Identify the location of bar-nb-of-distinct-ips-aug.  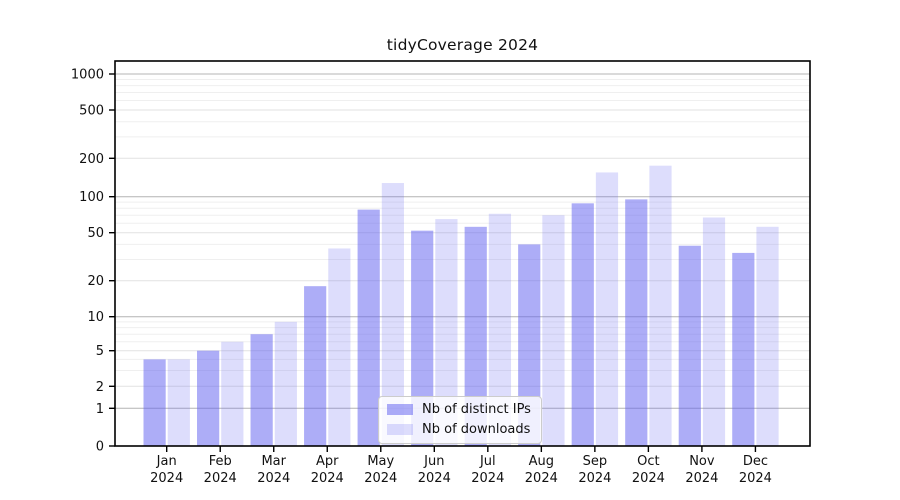
(529, 345).